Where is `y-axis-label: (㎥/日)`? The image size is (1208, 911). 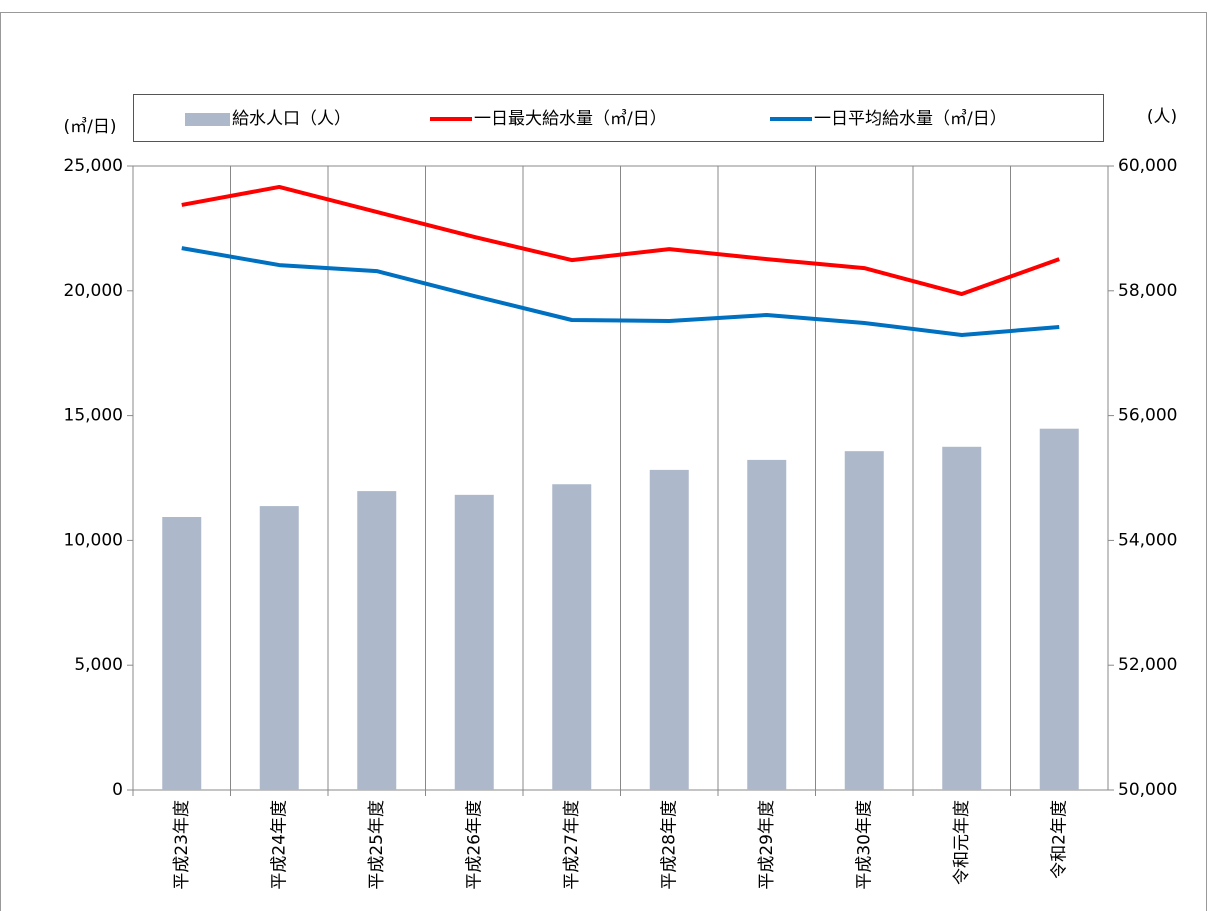 y-axis-label: (㎥/日) is located at coordinates (90, 127).